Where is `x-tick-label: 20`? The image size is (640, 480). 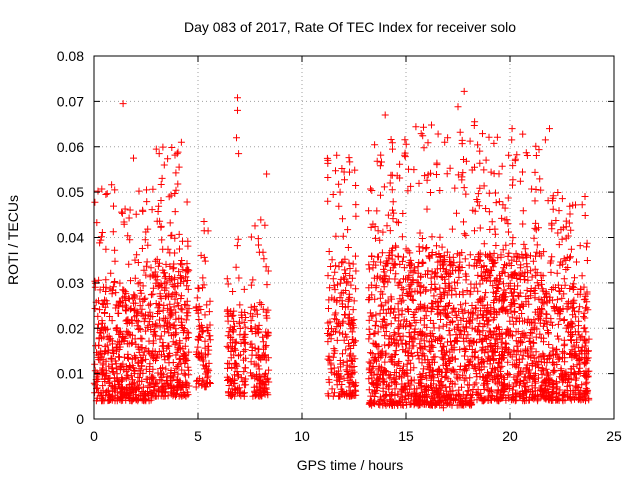
x-tick-label: 20 is located at coordinates (510, 436).